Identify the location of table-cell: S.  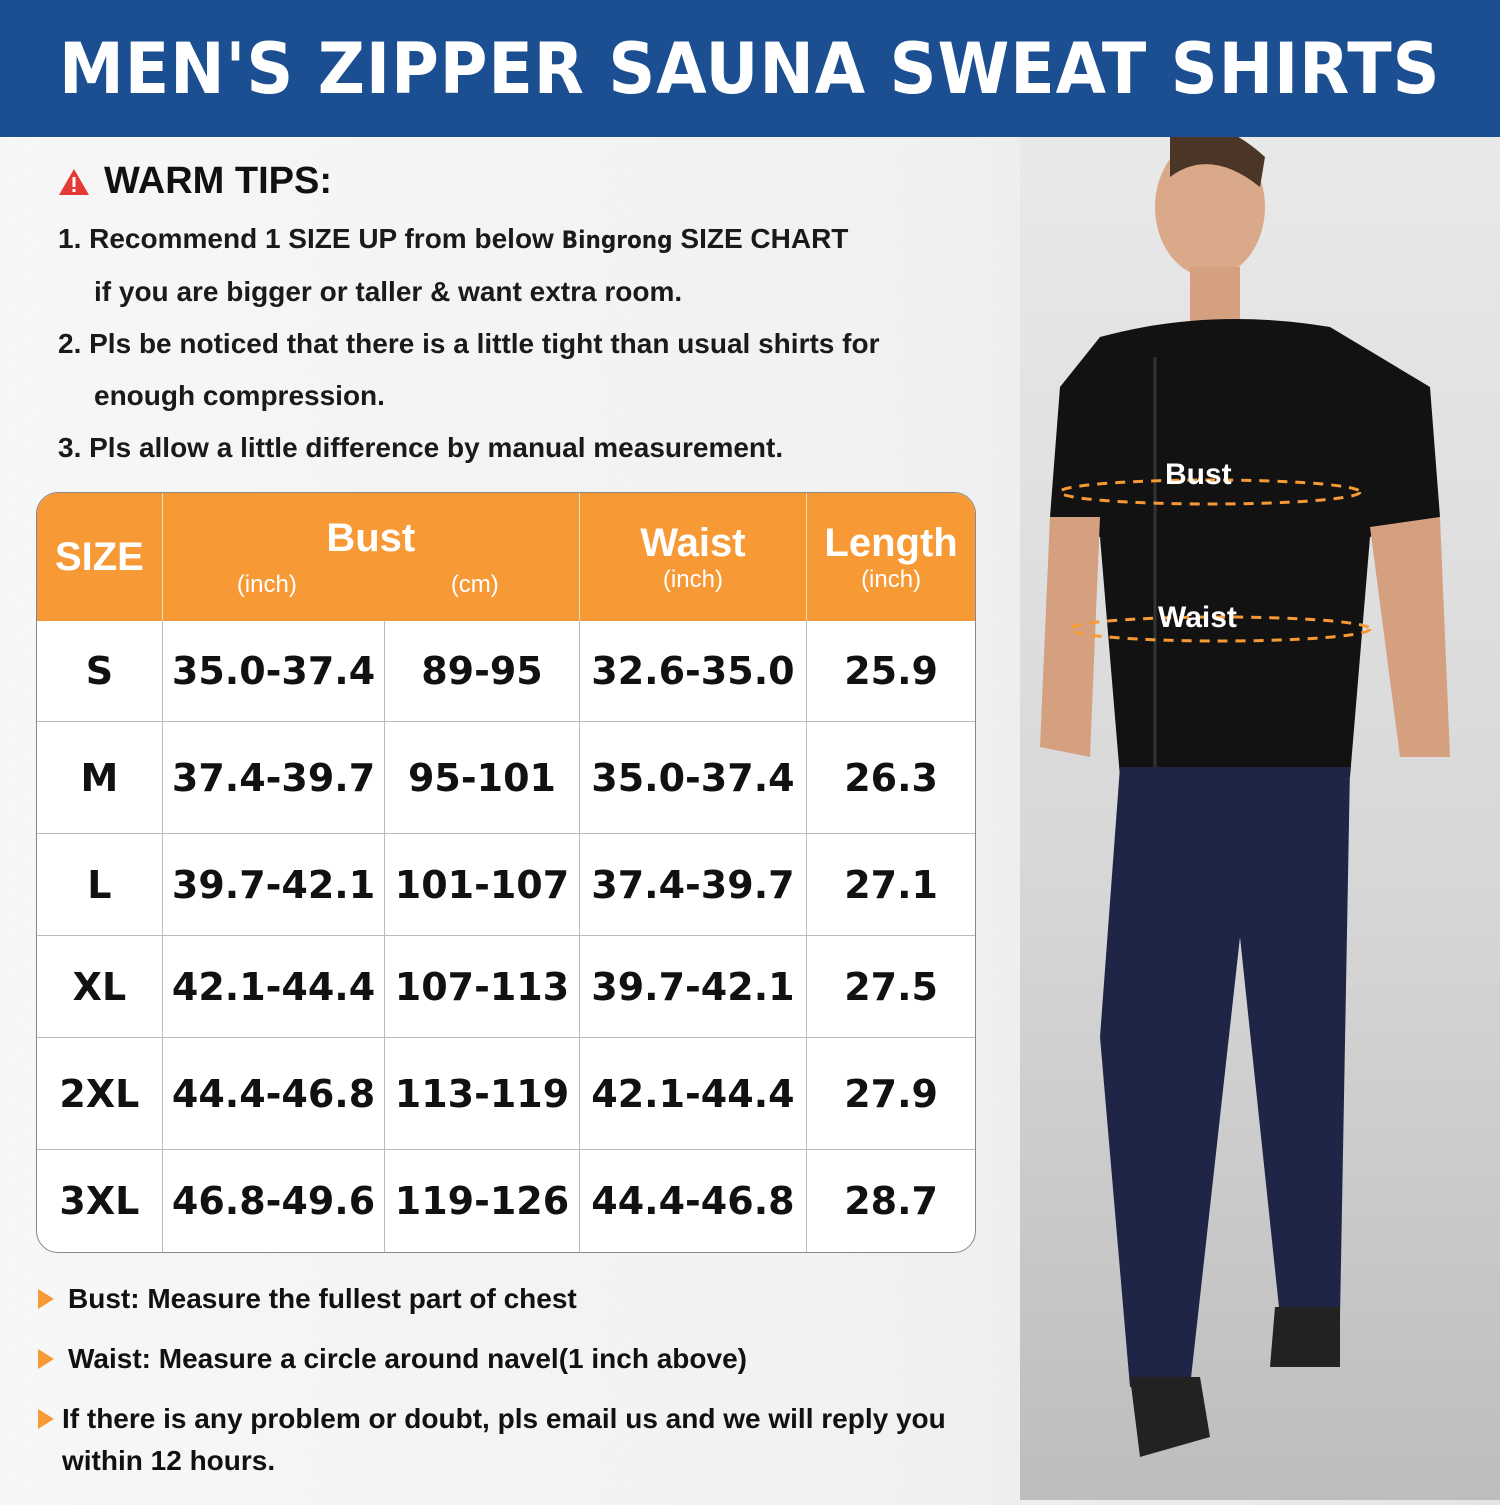
(100, 671).